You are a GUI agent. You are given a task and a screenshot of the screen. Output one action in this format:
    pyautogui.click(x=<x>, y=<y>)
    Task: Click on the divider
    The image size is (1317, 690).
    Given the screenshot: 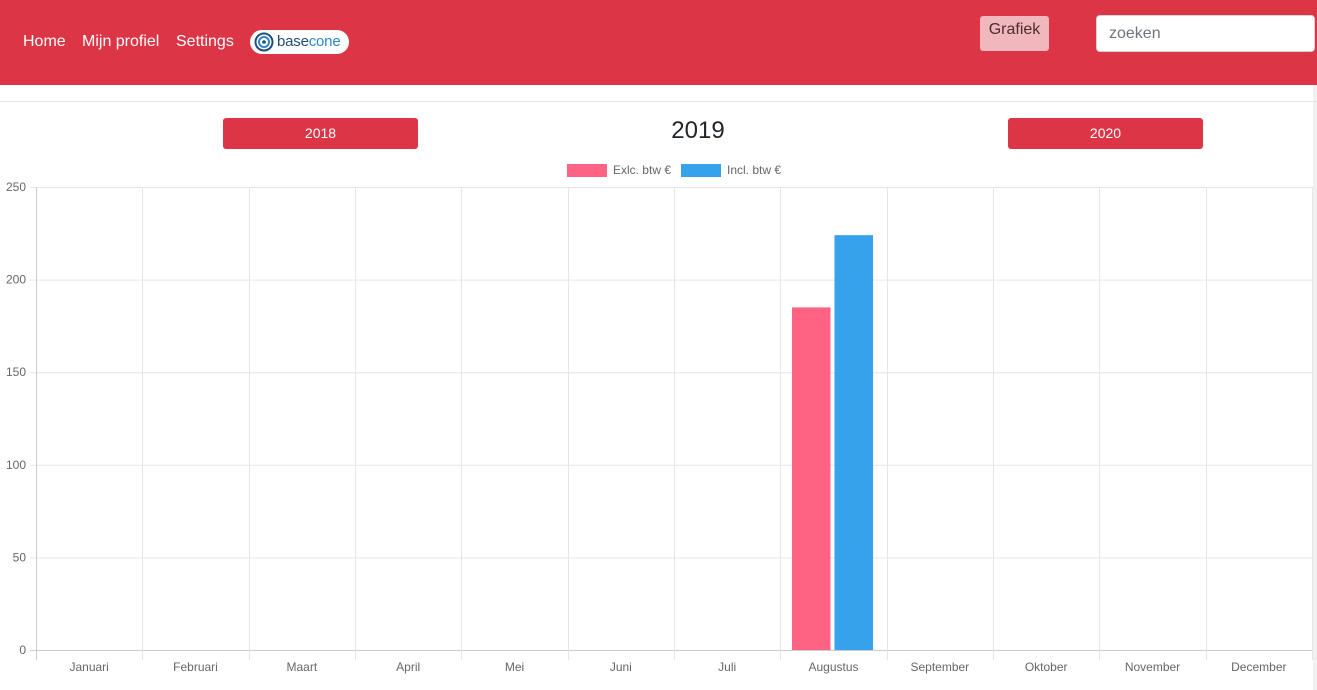 What is the action you would take?
    pyautogui.click(x=658, y=101)
    